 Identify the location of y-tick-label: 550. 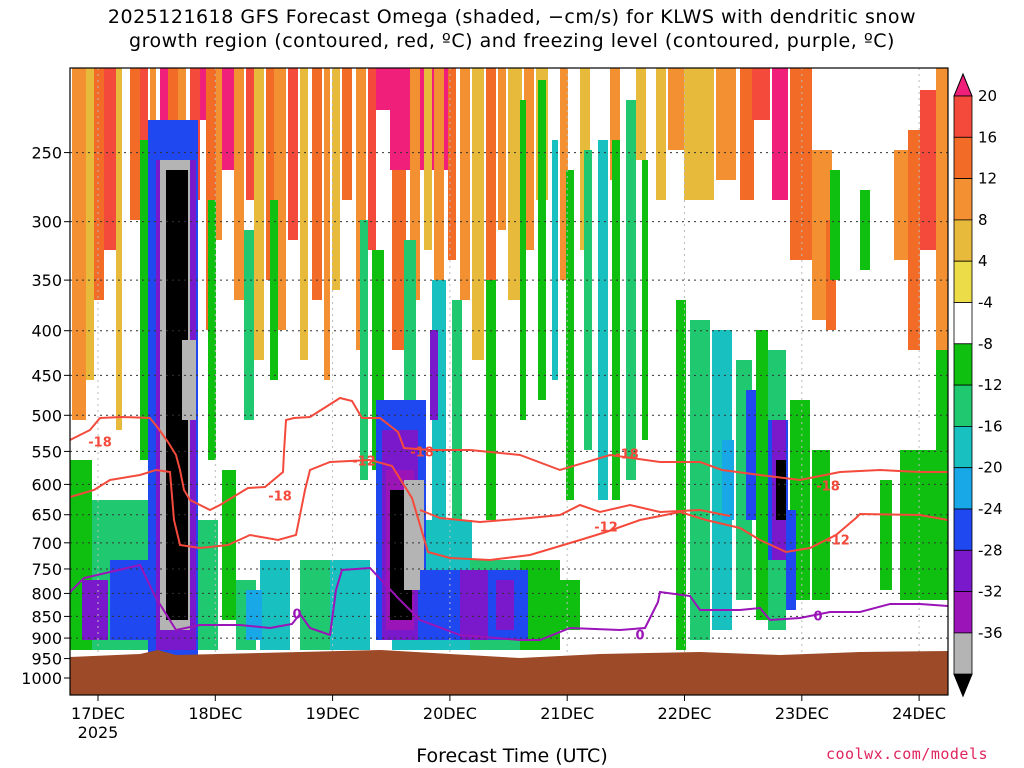
(46, 451).